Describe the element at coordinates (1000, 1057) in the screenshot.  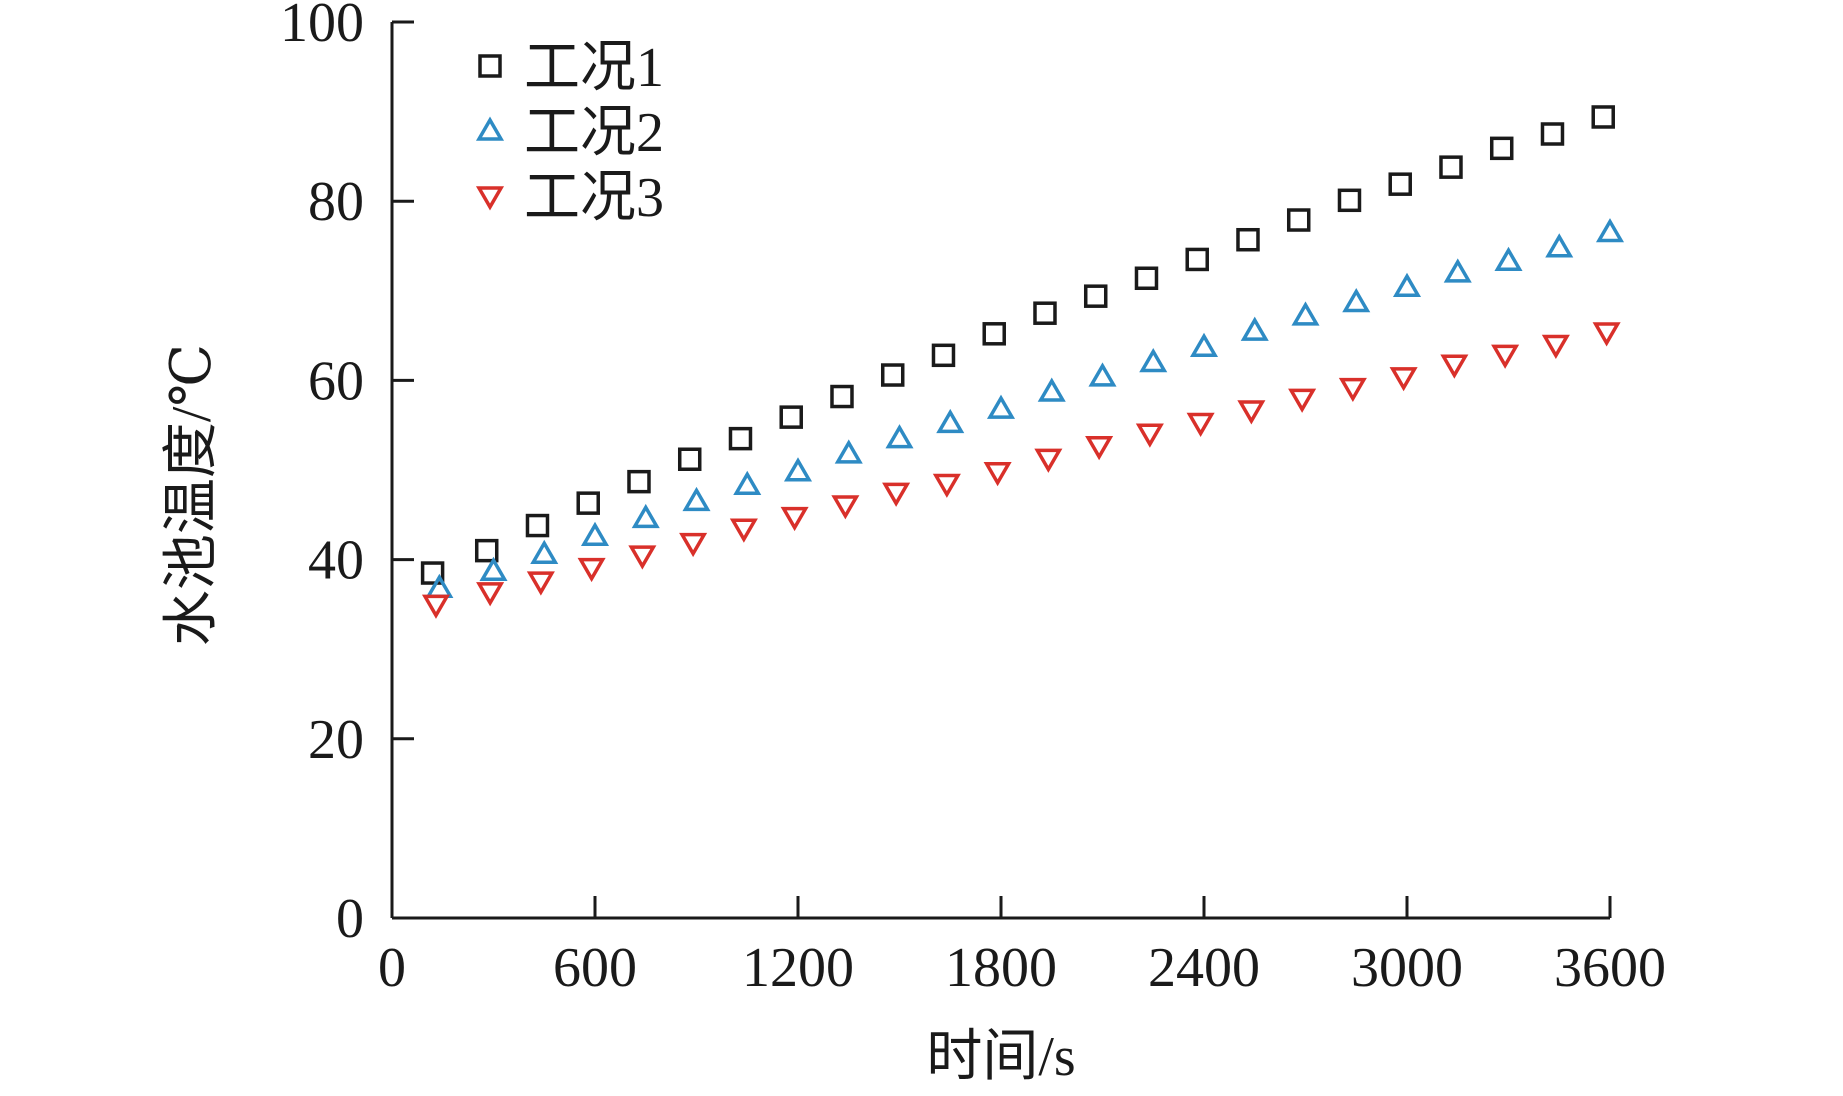
I see `x-axis-label: 时间/s` at that location.